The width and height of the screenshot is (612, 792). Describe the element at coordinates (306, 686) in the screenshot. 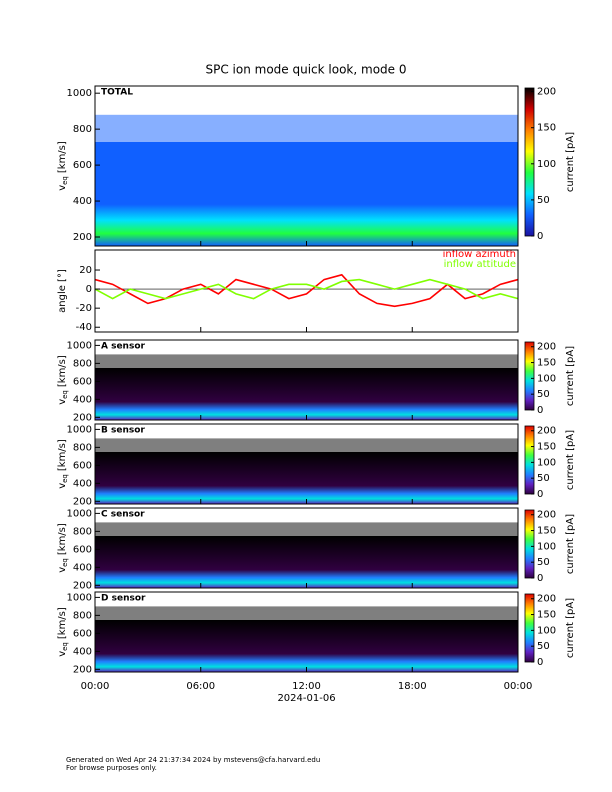

I see `x-tick-label: 12:00` at that location.